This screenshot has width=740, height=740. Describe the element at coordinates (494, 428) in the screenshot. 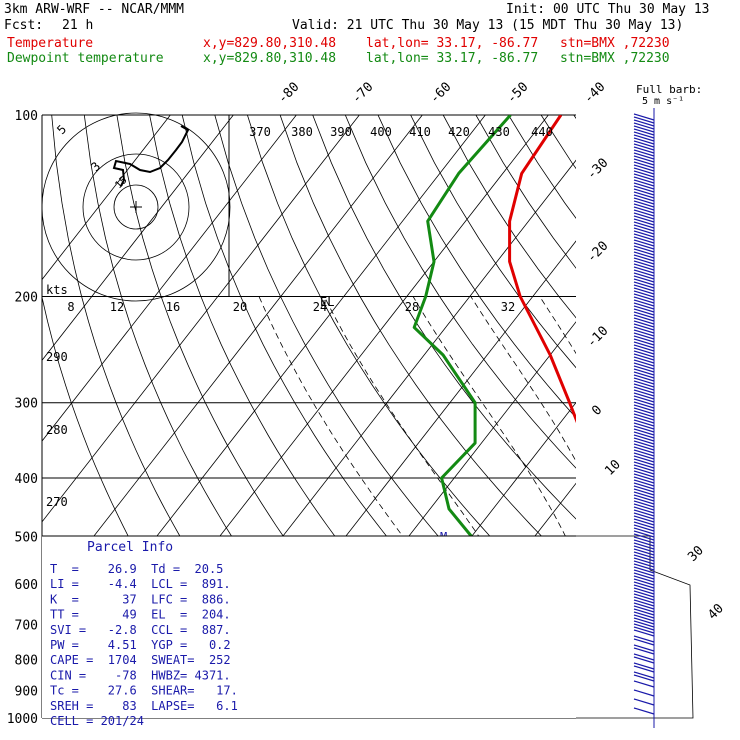

I see `moist-adiabat-line` at that location.